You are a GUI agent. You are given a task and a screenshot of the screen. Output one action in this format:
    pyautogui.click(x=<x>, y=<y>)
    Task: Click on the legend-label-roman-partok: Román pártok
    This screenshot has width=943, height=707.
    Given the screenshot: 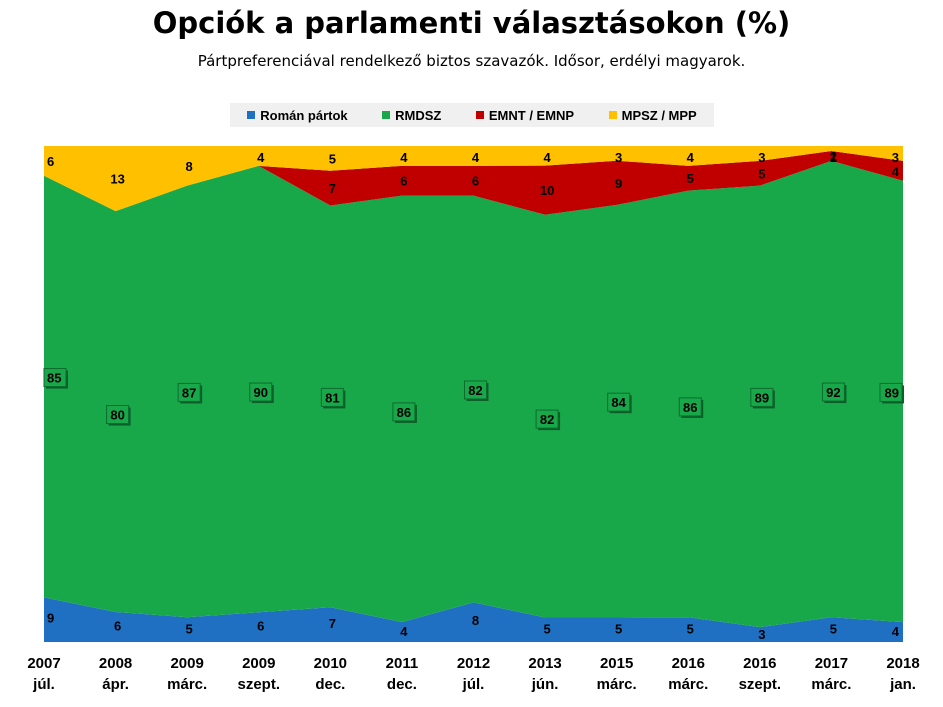 What is the action you would take?
    pyautogui.click(x=304, y=115)
    